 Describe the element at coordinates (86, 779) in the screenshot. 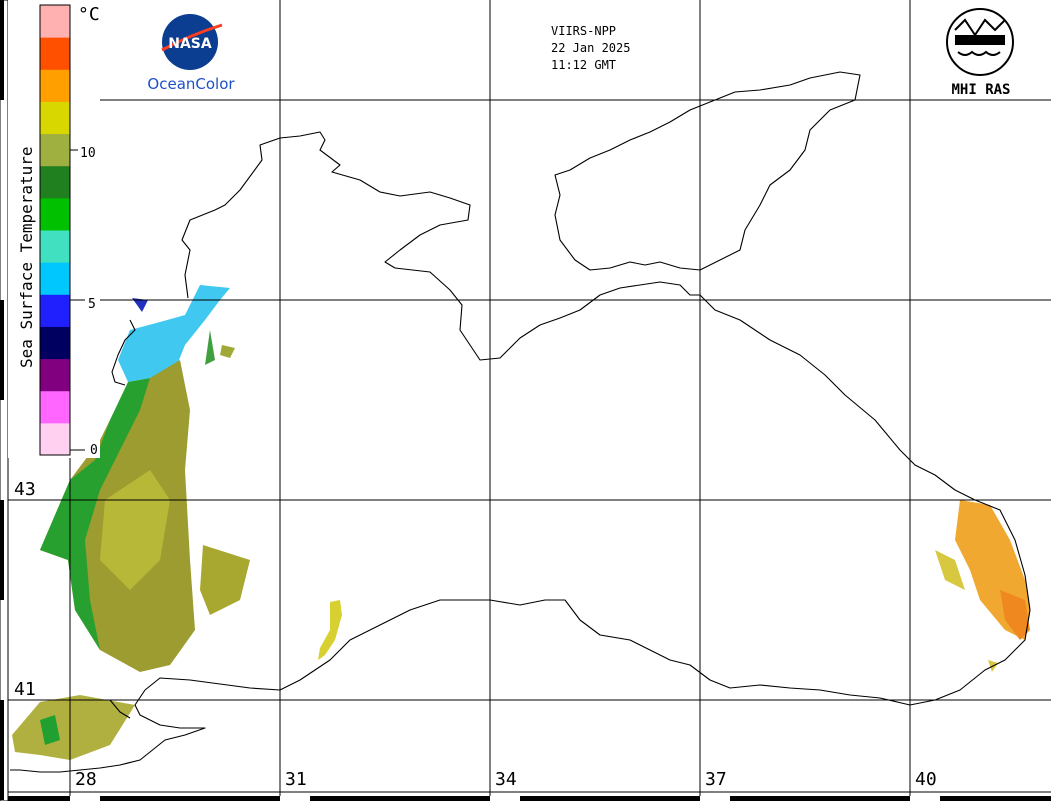

I see `lon-label-28: 28` at that location.